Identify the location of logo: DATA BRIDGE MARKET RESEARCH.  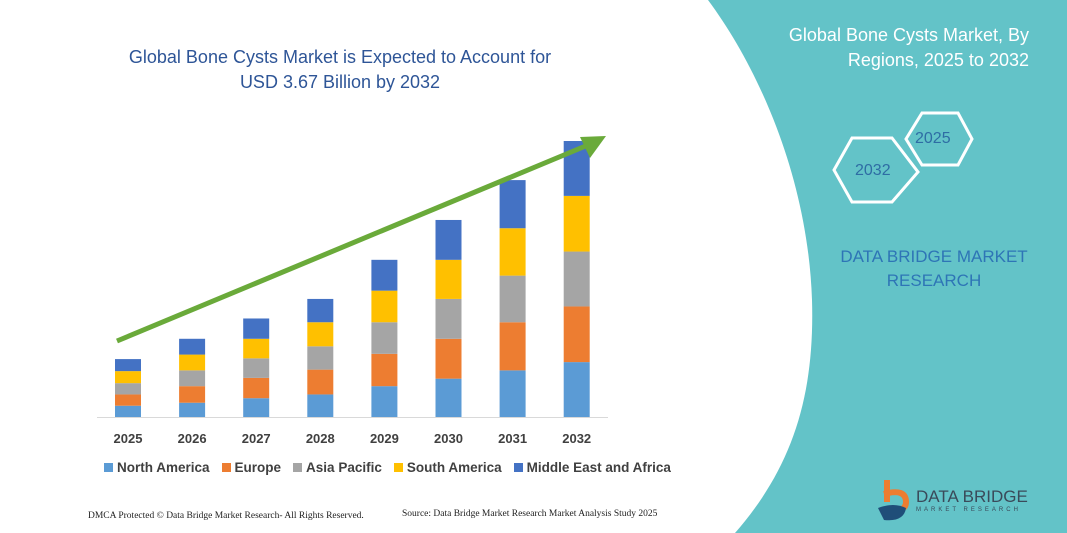
(952, 500).